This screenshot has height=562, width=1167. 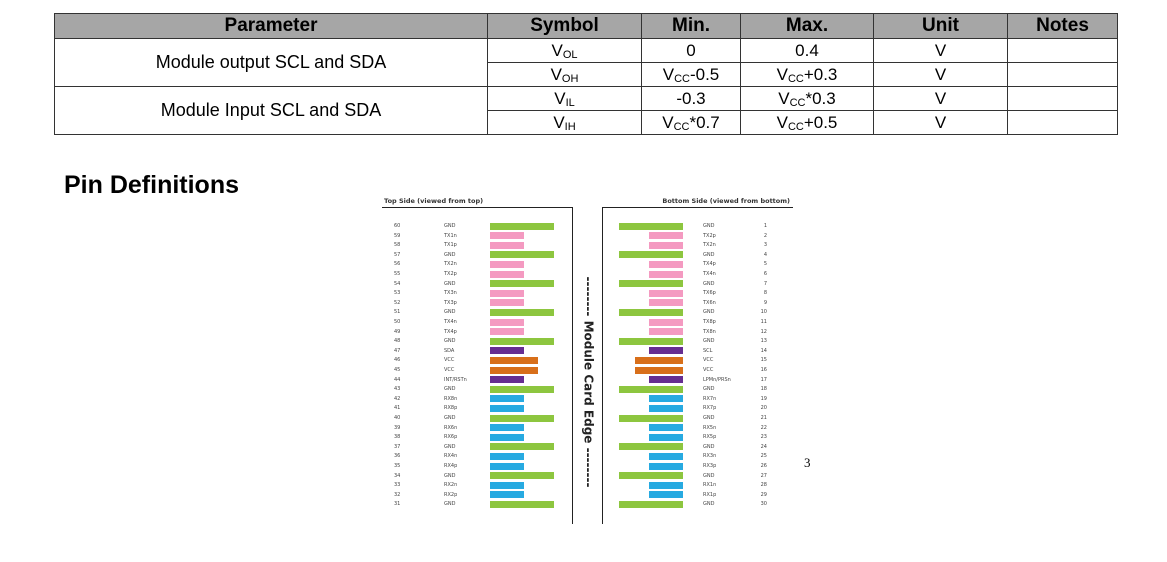 I want to click on bottom-side-title: Bottom Side (viewed from bottom), so click(x=726, y=201).